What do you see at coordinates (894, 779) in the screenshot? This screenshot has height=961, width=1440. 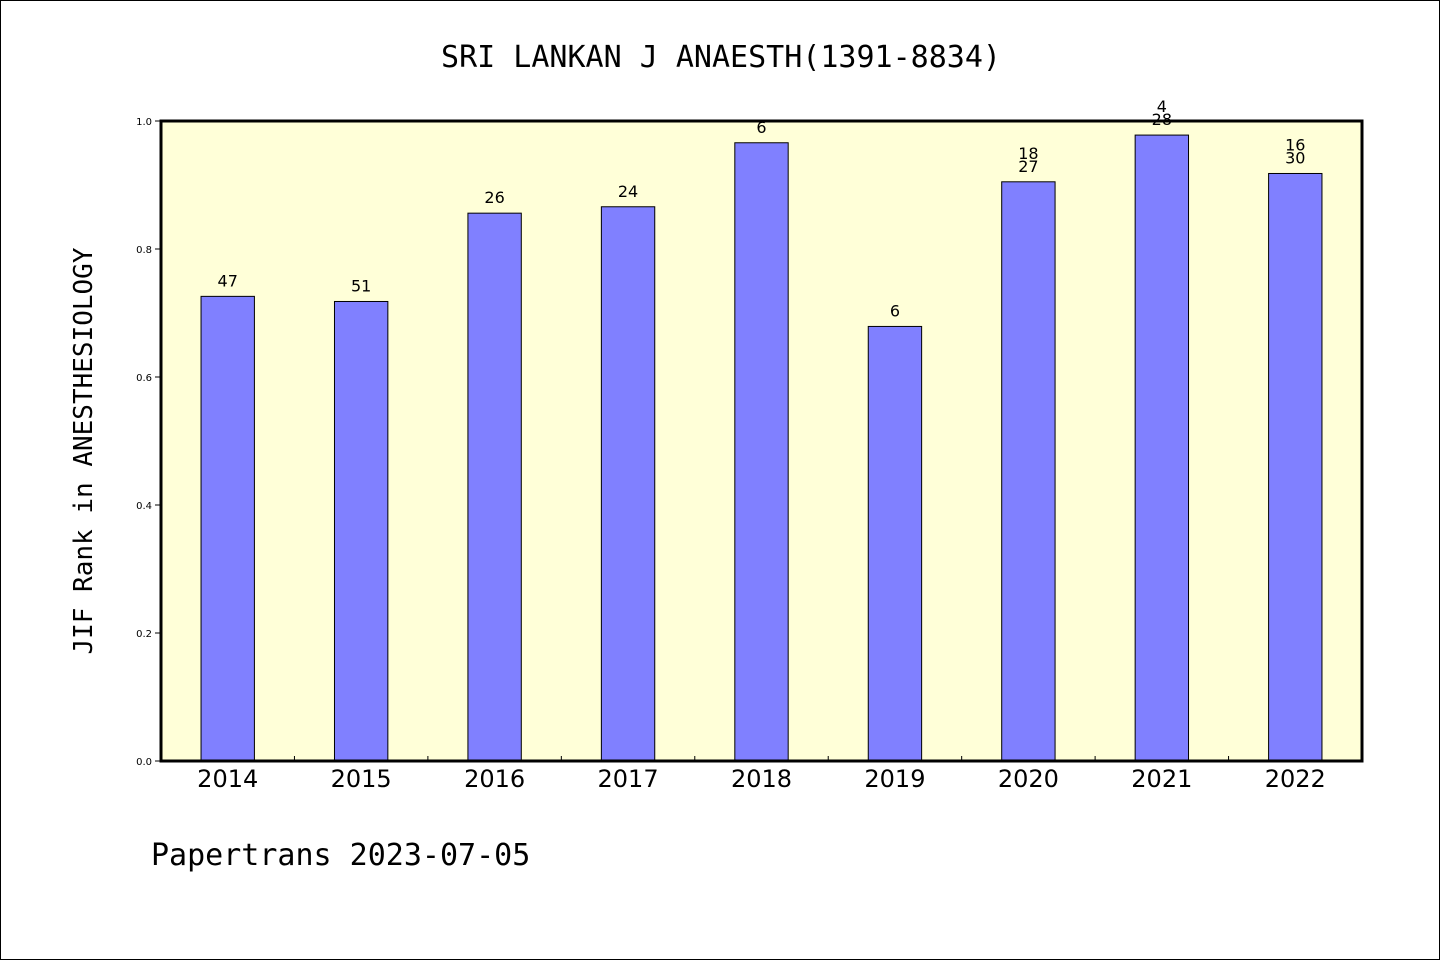 I see `x-tick-label: 2019` at bounding box center [894, 779].